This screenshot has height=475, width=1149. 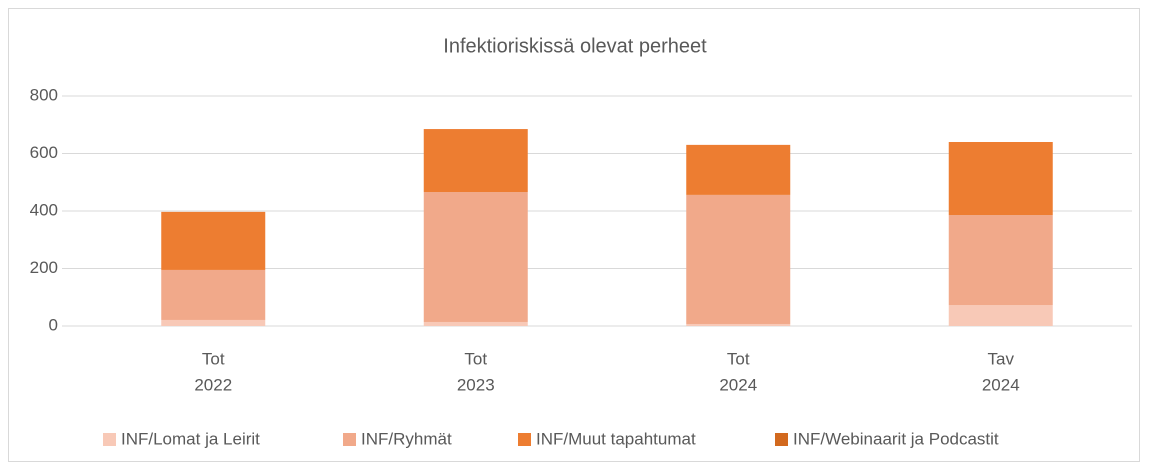 I want to click on legend-label: INF/Ryhmät, so click(x=406, y=438).